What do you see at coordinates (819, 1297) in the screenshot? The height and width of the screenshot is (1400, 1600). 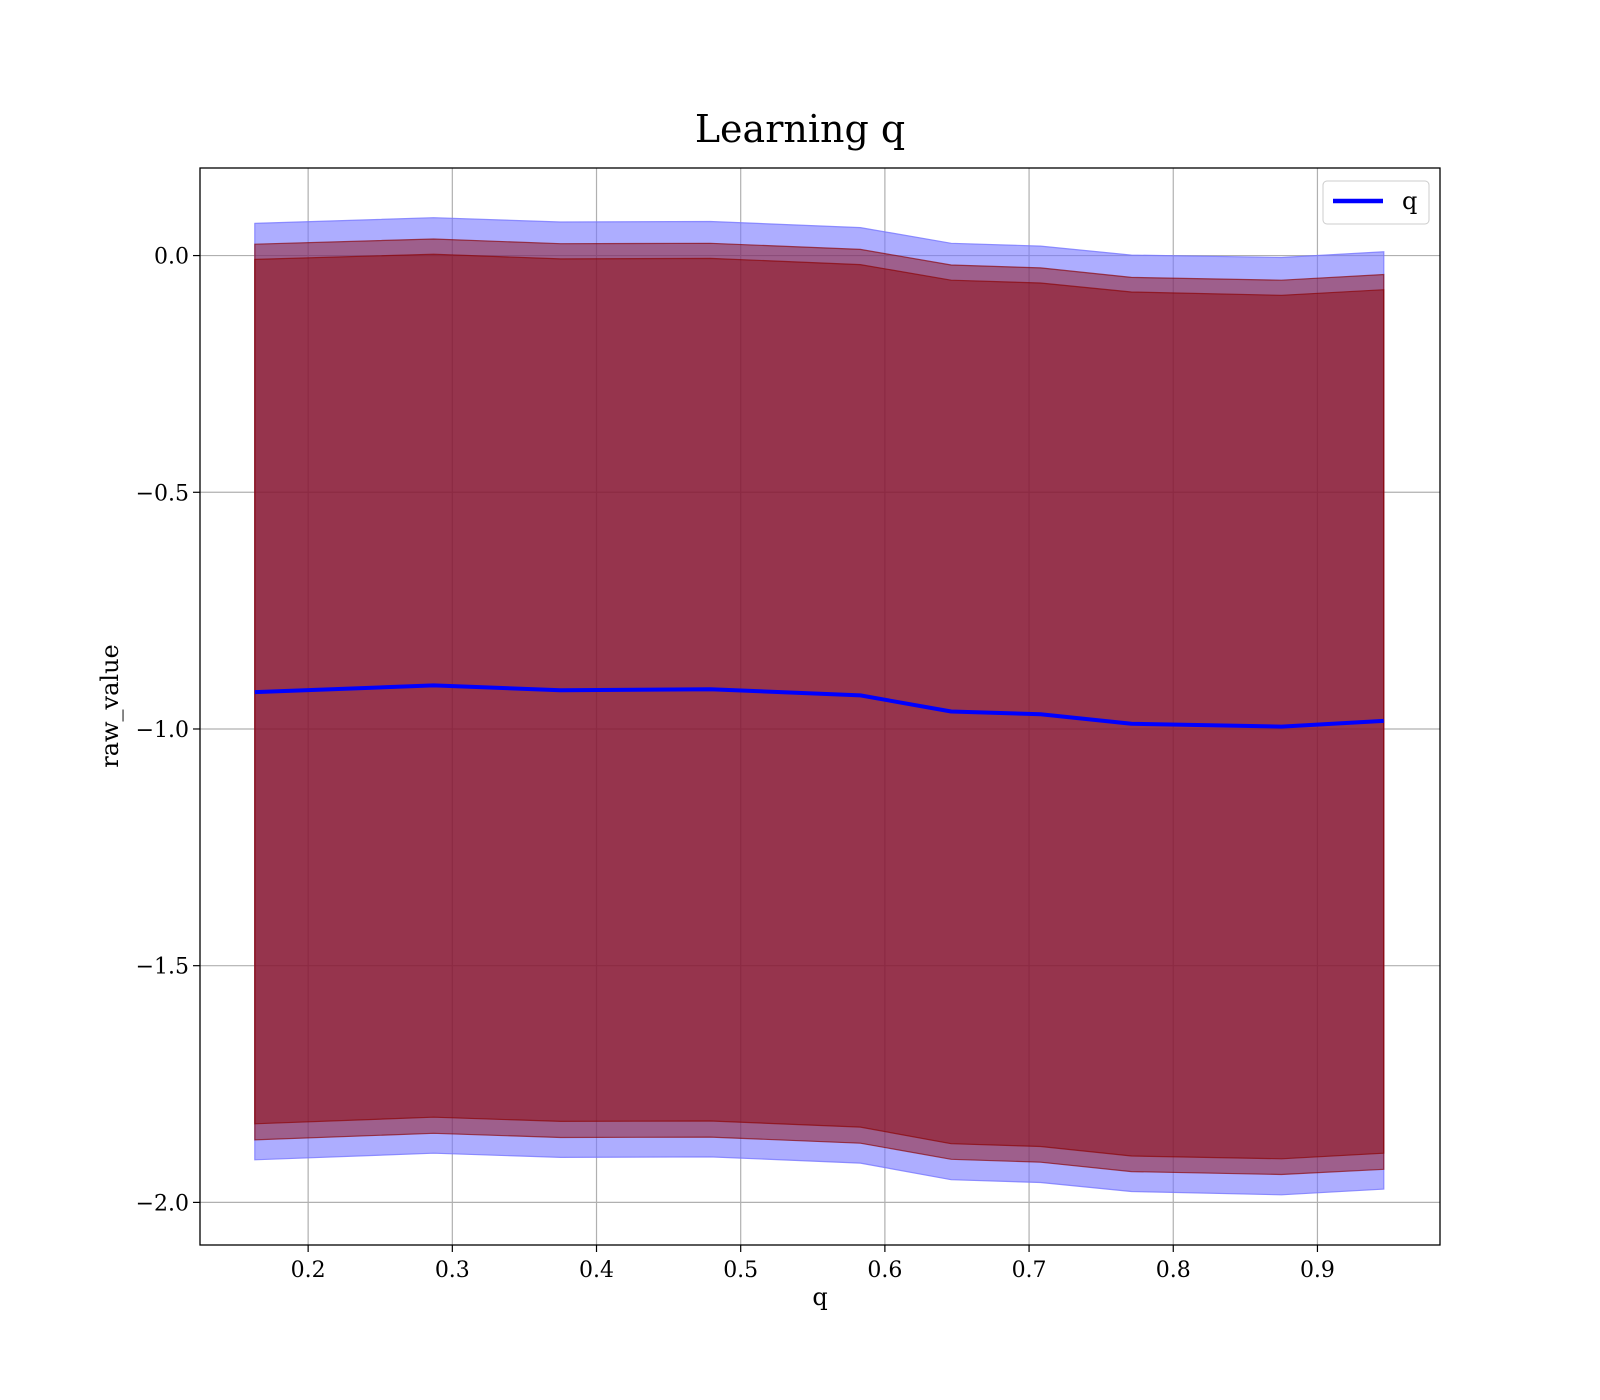 I see `x-axis-label: q` at bounding box center [819, 1297].